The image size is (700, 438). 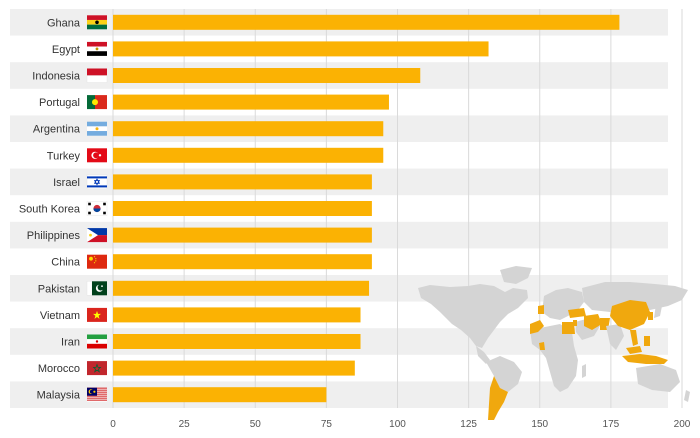 What do you see at coordinates (256, 424) in the screenshot?
I see `x-tick-label: 50` at bounding box center [256, 424].